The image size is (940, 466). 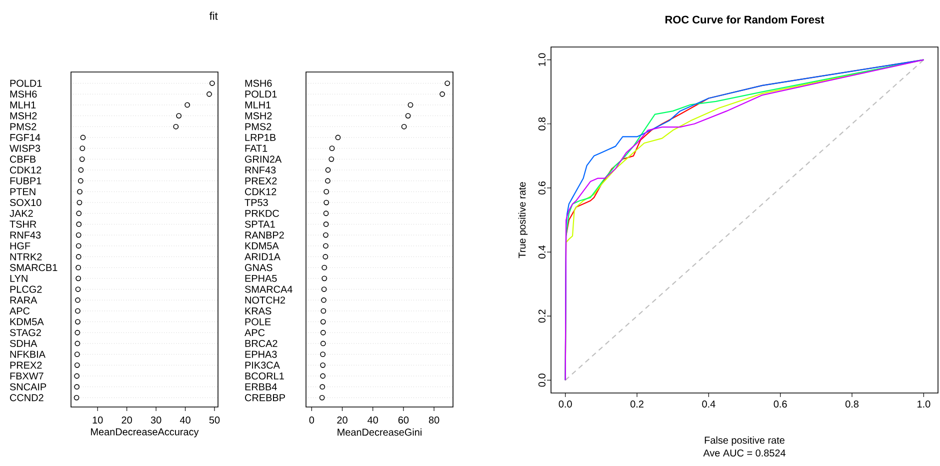 What do you see at coordinates (780, 404) in the screenshot?
I see `x-tick-label: 0.6` at bounding box center [780, 404].